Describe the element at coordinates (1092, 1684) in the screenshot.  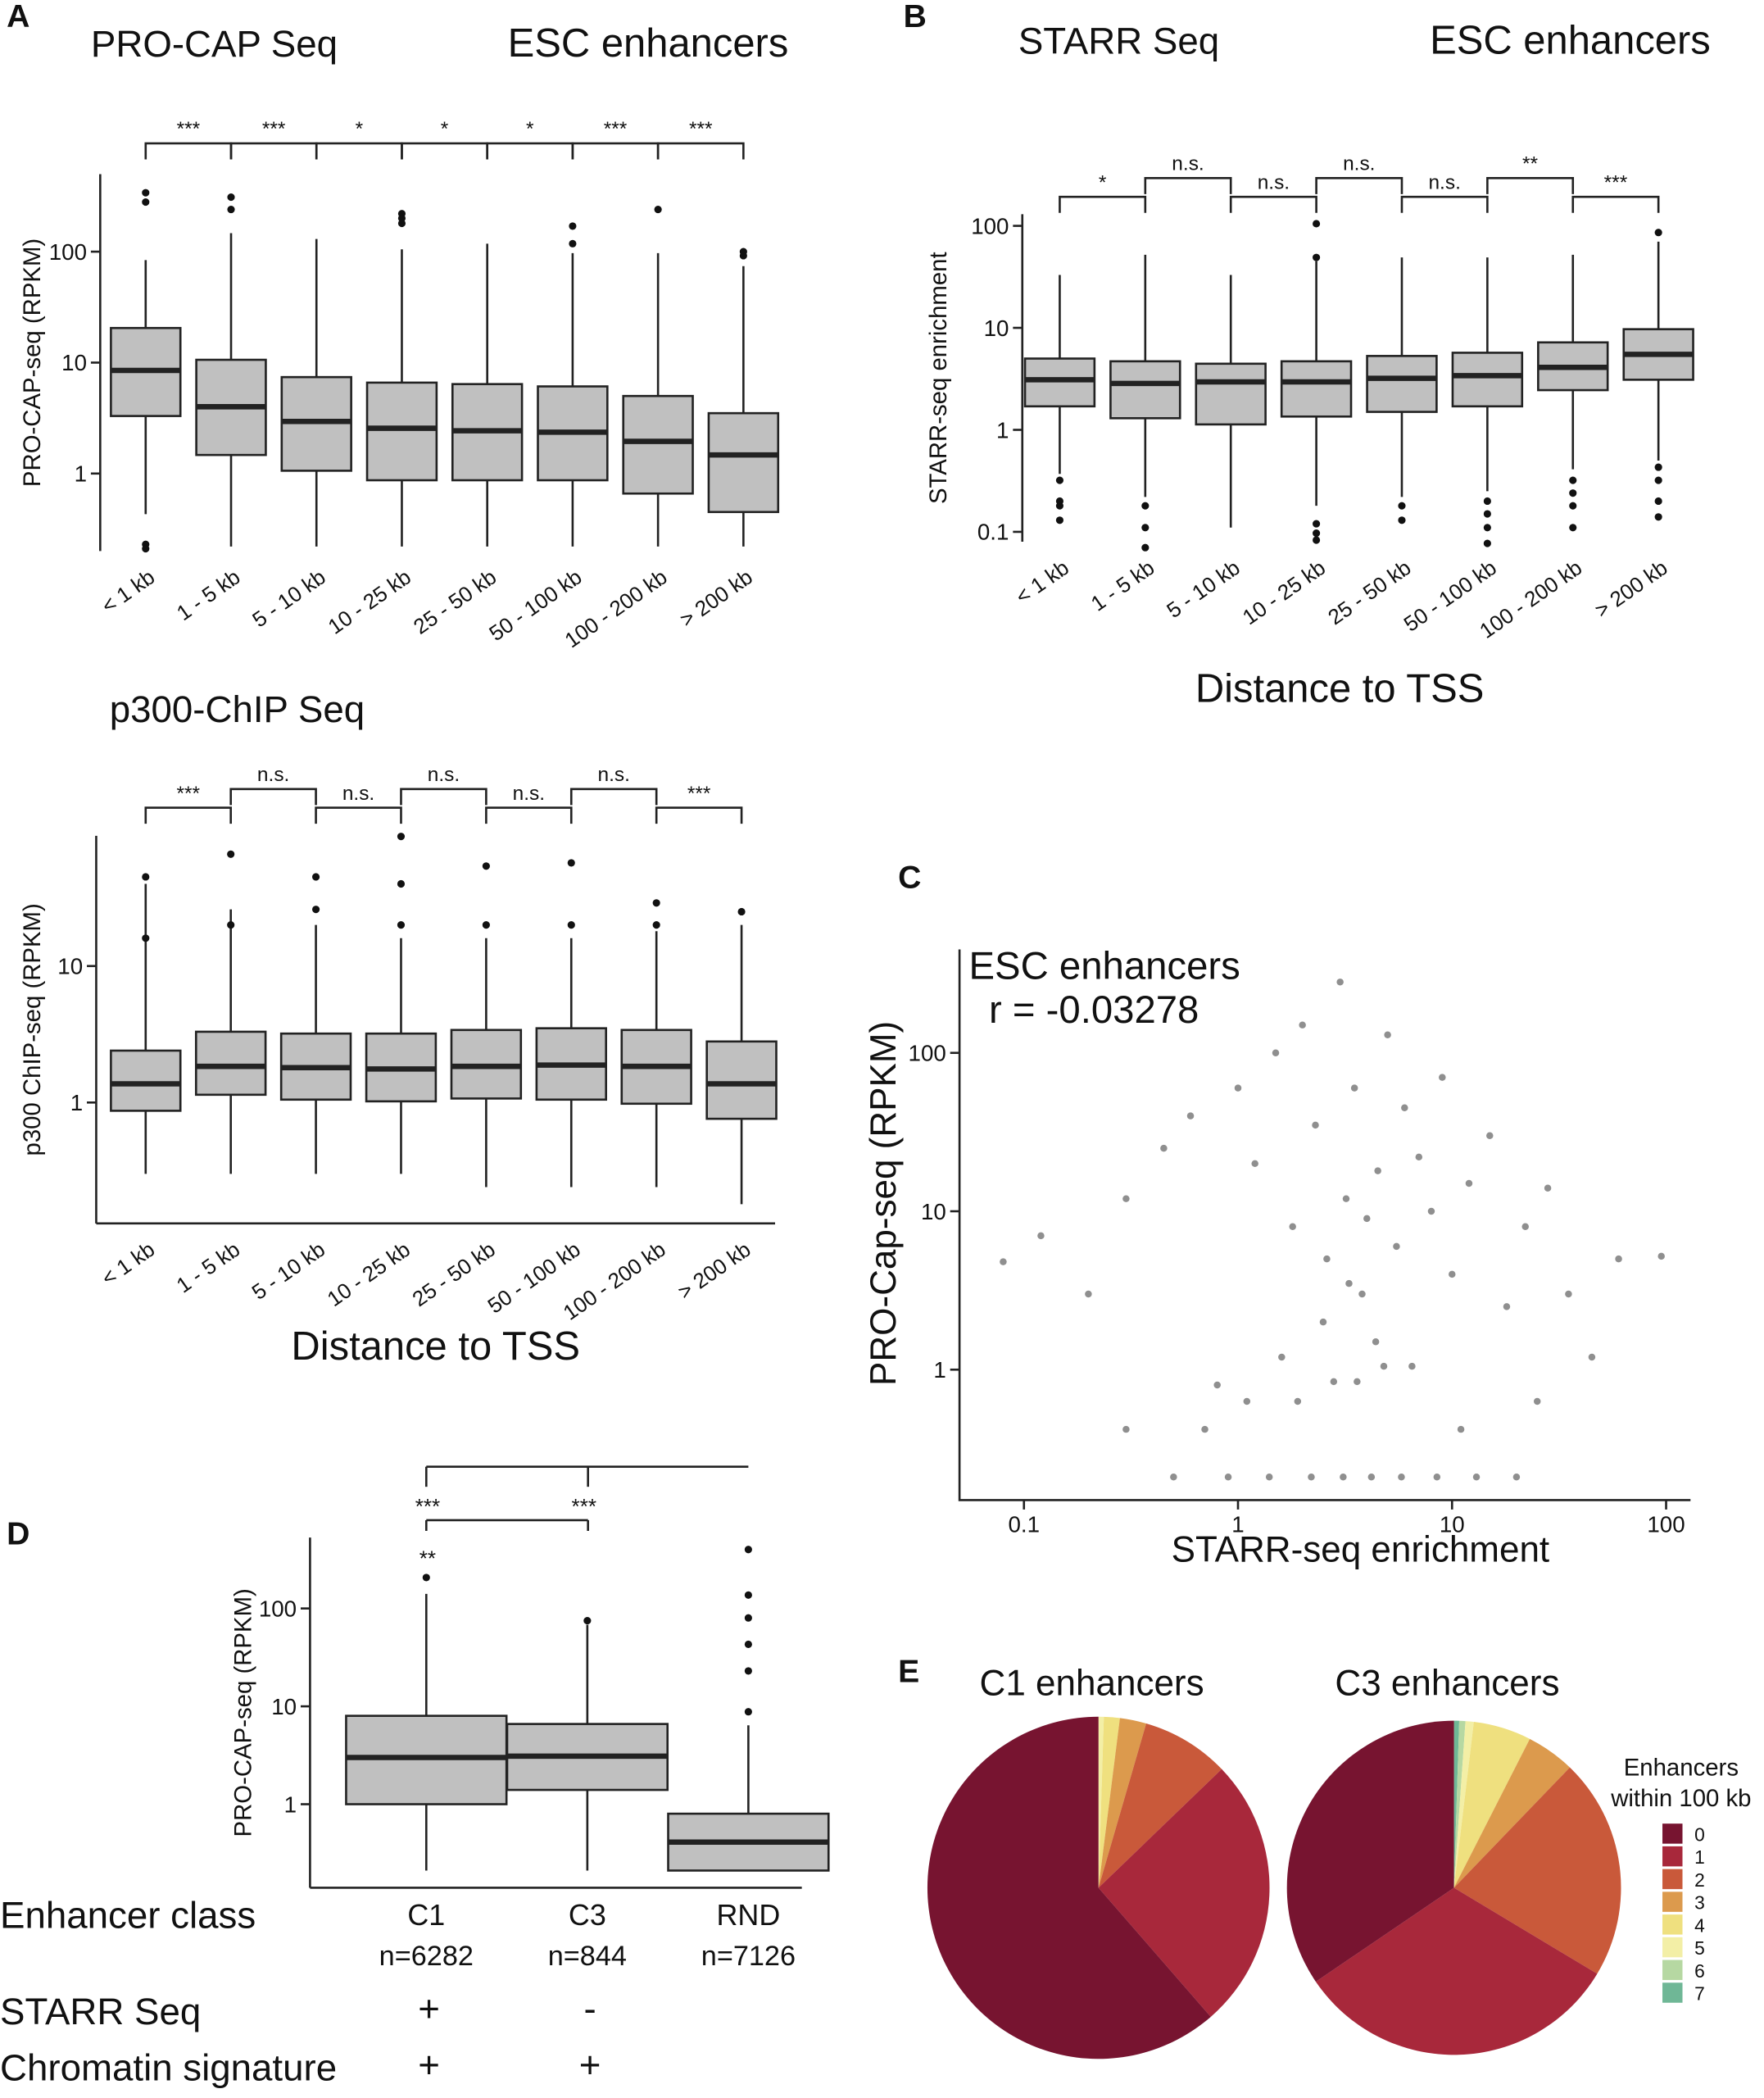
I see `pie-title: C1 enhancers` at that location.